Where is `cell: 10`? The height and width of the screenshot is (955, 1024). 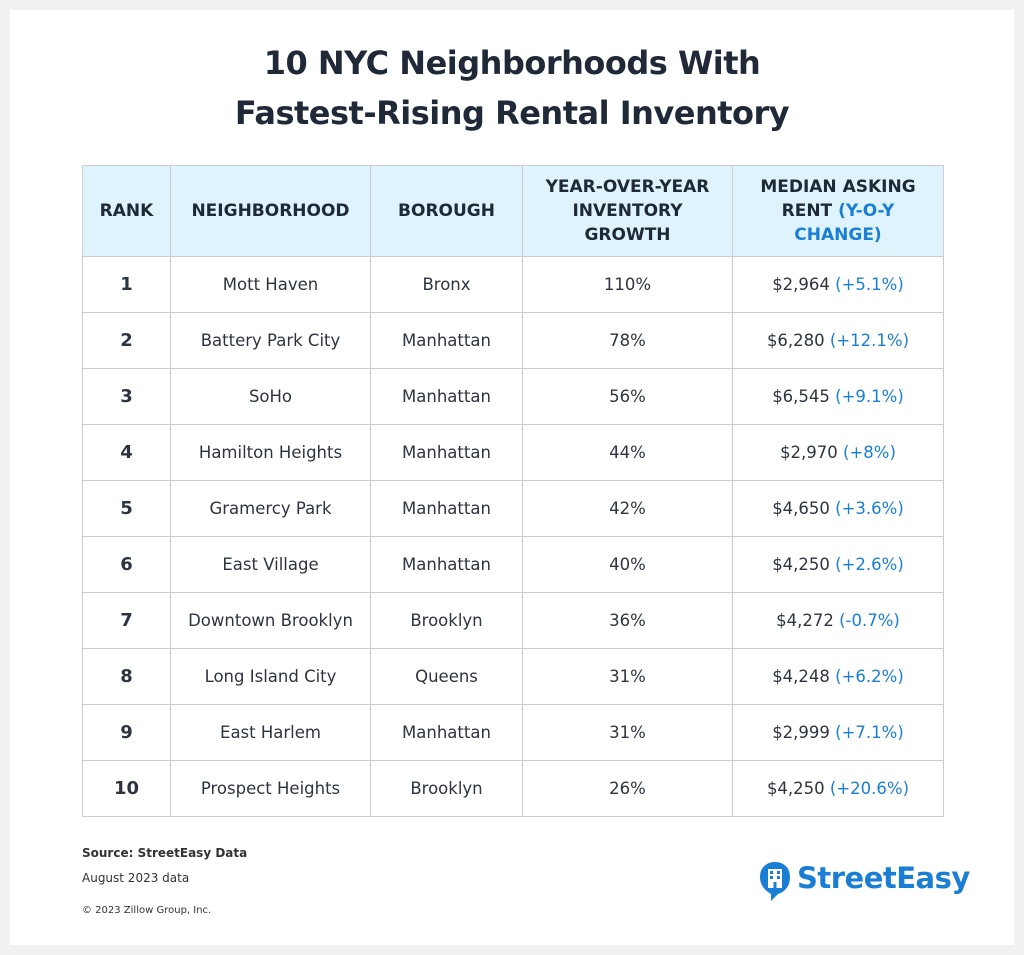
cell: 10 is located at coordinates (126, 788).